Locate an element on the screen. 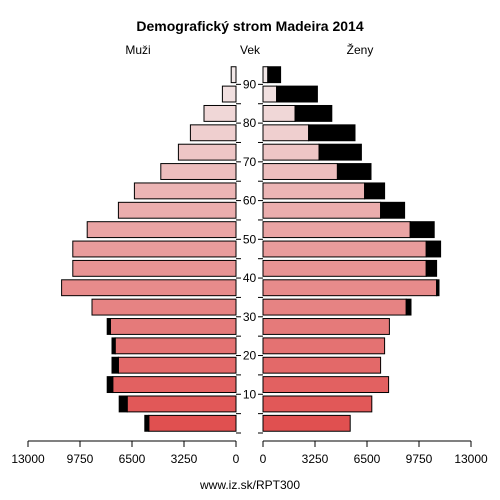  x-tick-label-female: 13000 is located at coordinates (471, 459).